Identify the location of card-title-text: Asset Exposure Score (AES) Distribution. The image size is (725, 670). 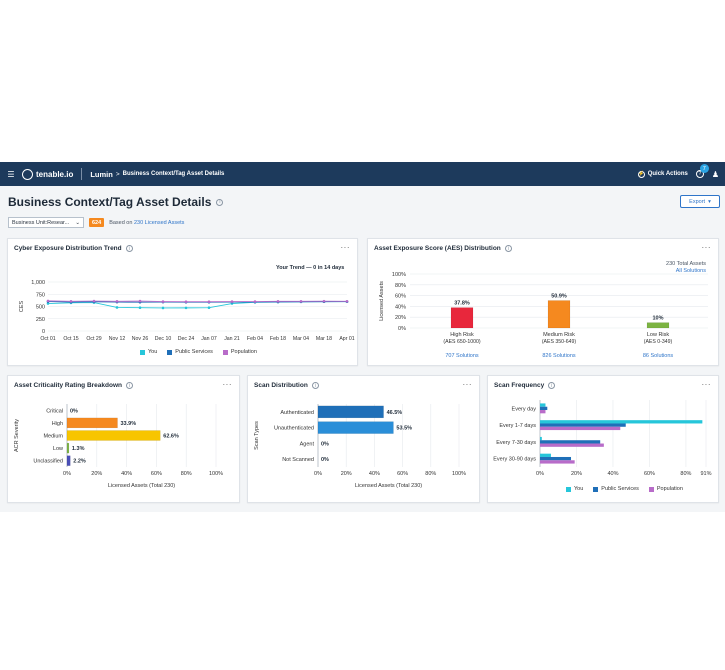
(437, 248).